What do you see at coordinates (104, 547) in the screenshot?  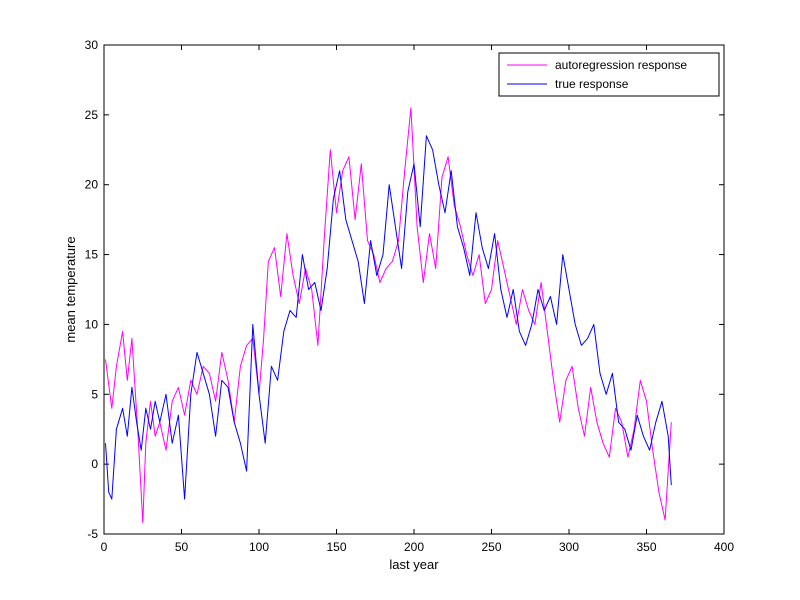 I see `x-tick-label: 0` at bounding box center [104, 547].